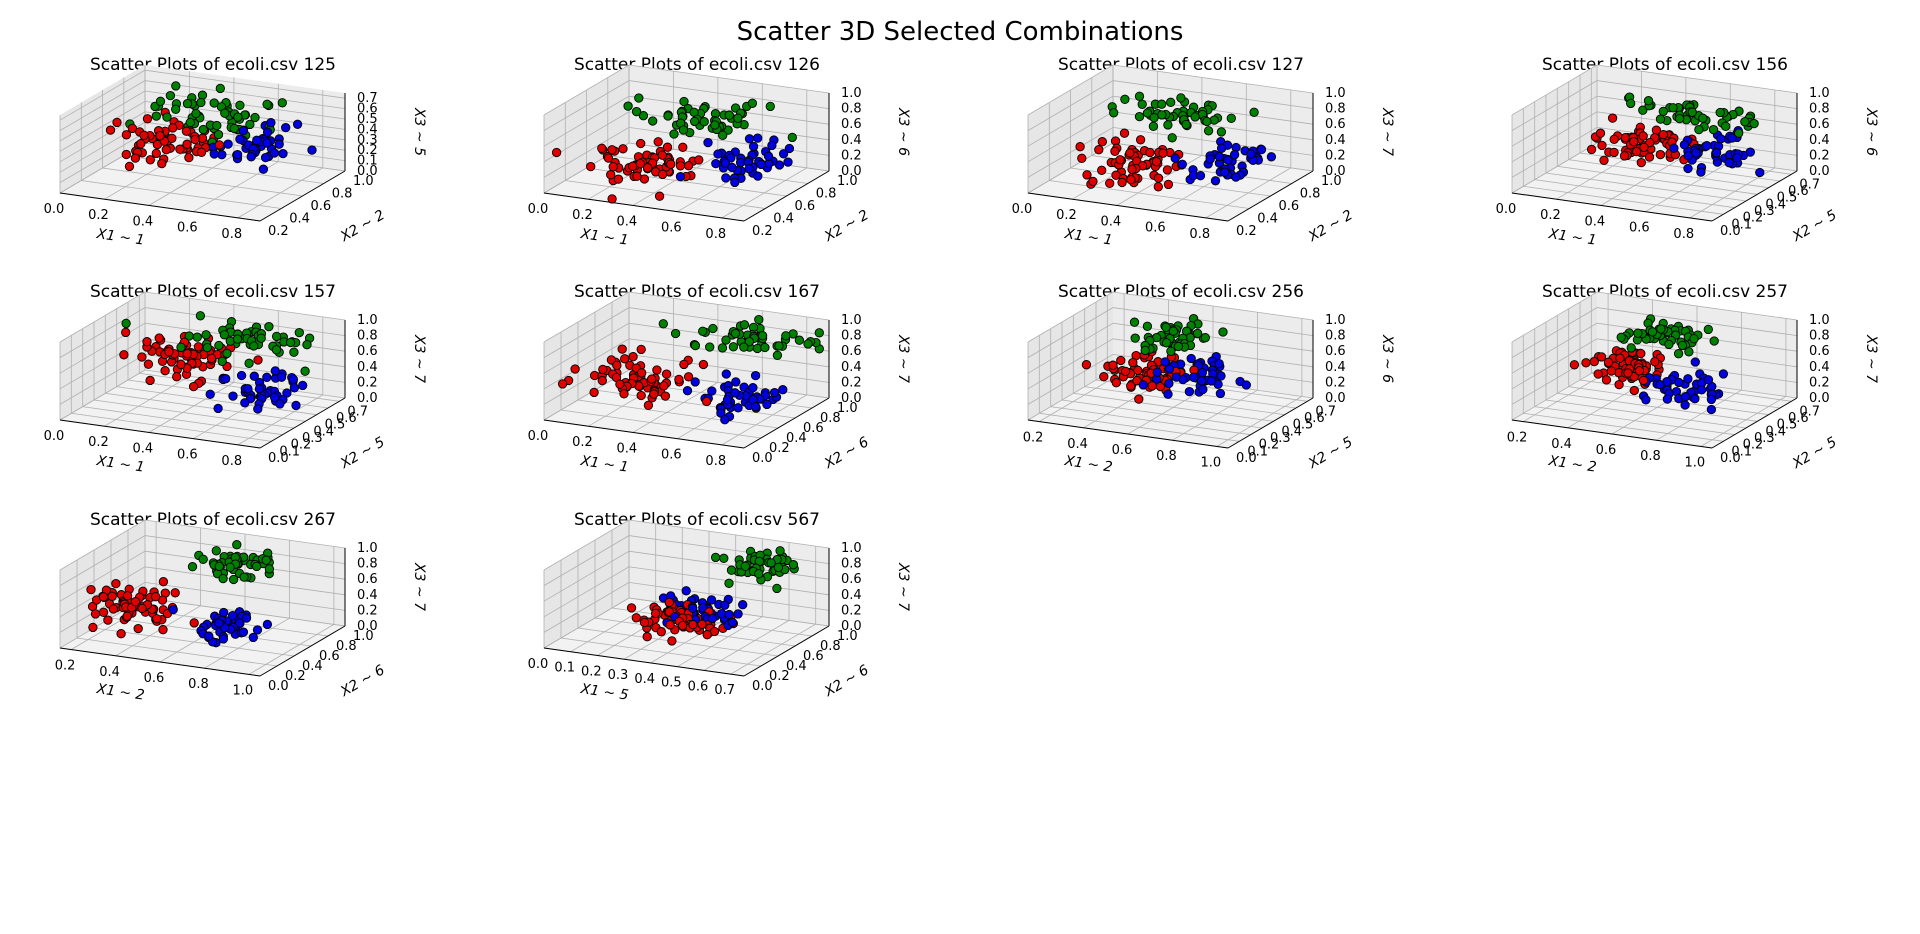  What do you see at coordinates (644, 434) in the screenshot?
I see `x-axis-line` at bounding box center [644, 434].